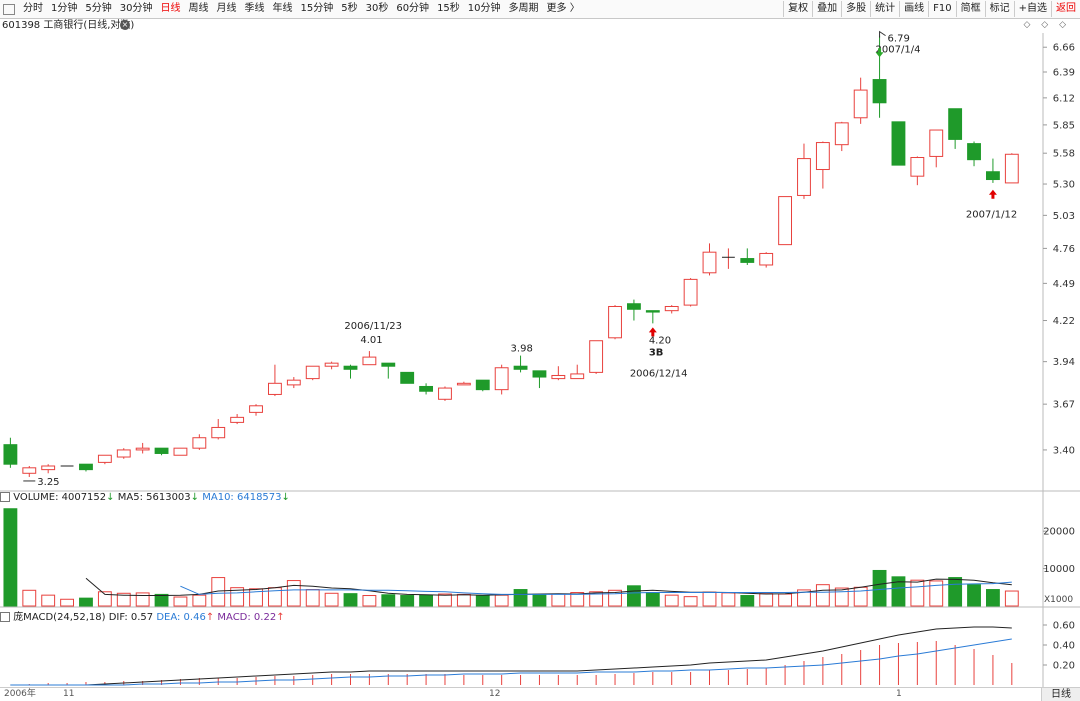  What do you see at coordinates (349, 8) in the screenshot?
I see `period-tab-10: 5秒` at bounding box center [349, 8].